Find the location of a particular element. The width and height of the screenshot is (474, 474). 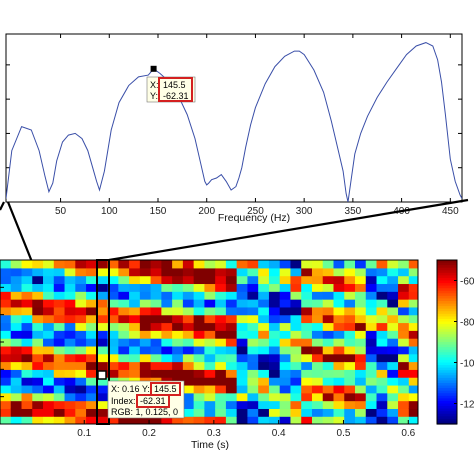

datatip-marker-frequency is located at coordinates (153, 68).